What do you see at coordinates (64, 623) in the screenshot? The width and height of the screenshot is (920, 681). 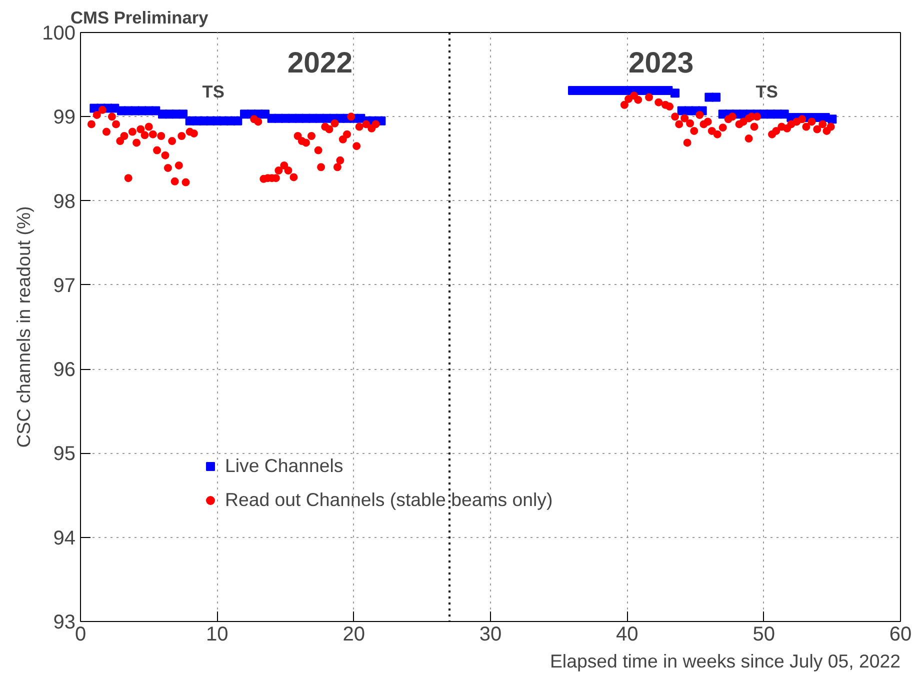 I see `y-tick-label: 93` at bounding box center [64, 623].